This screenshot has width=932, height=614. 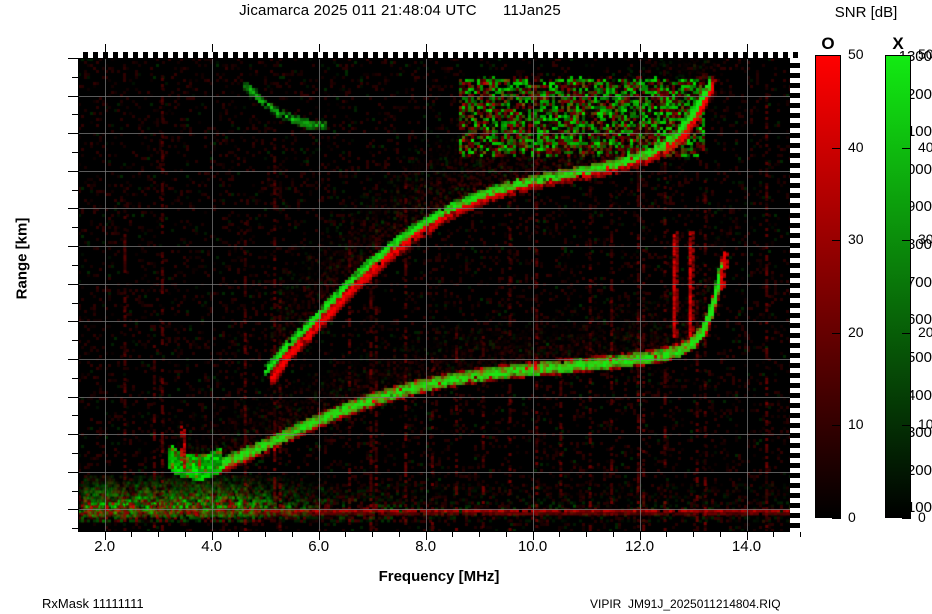 I want to click on colorbar-x-mode, so click(x=898, y=286).